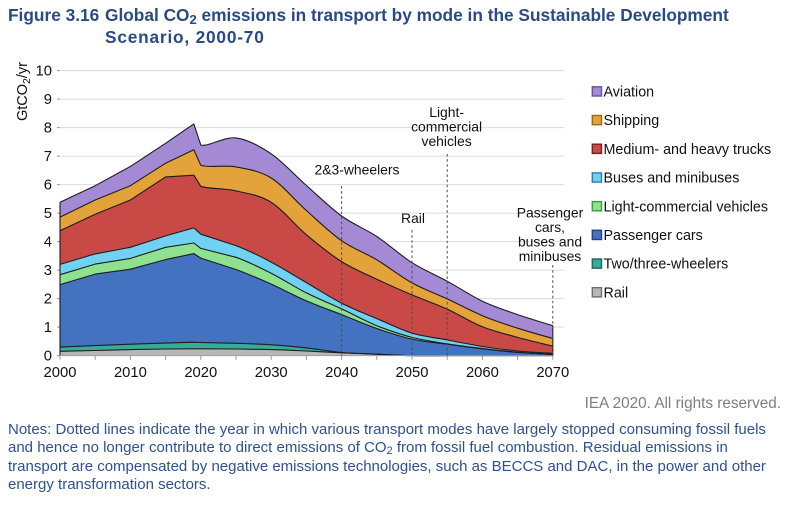 The height and width of the screenshot is (505, 800). I want to click on svg-text: 2, so click(48, 300).